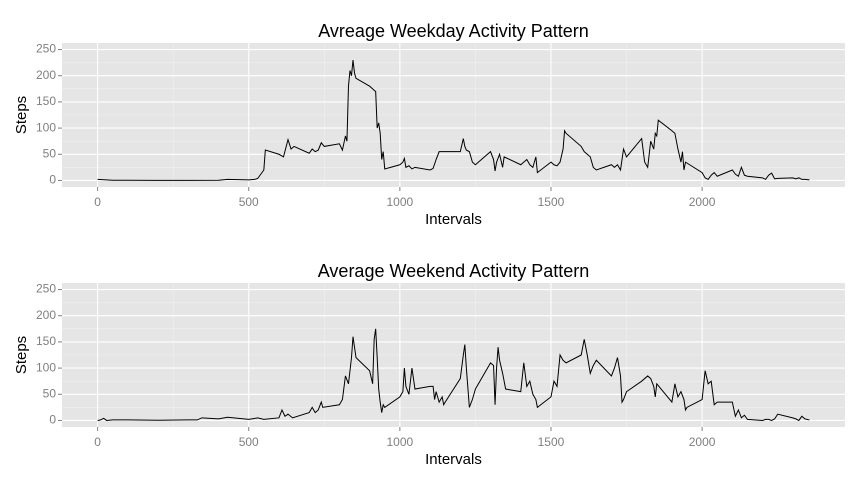 The height and width of the screenshot is (480, 864). What do you see at coordinates (454, 271) in the screenshot?
I see `chart-title: Average Weekend Activity Pattern` at bounding box center [454, 271].